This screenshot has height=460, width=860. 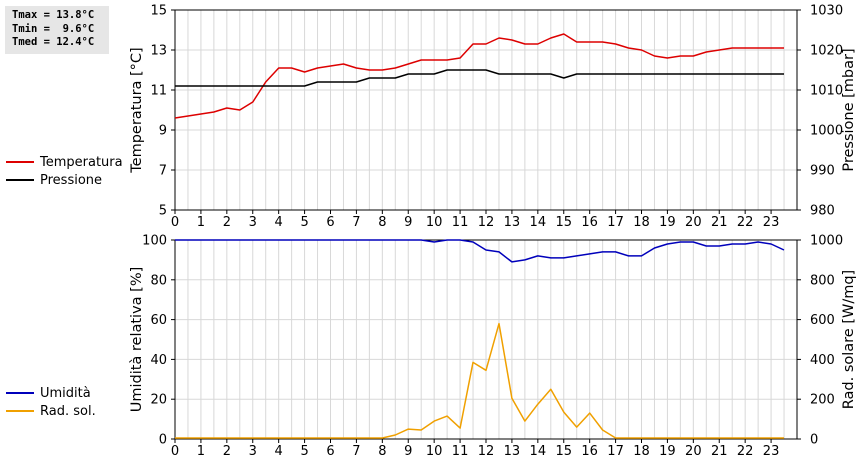 I want to click on chart1-xtick-label: 15, so click(x=563, y=222).